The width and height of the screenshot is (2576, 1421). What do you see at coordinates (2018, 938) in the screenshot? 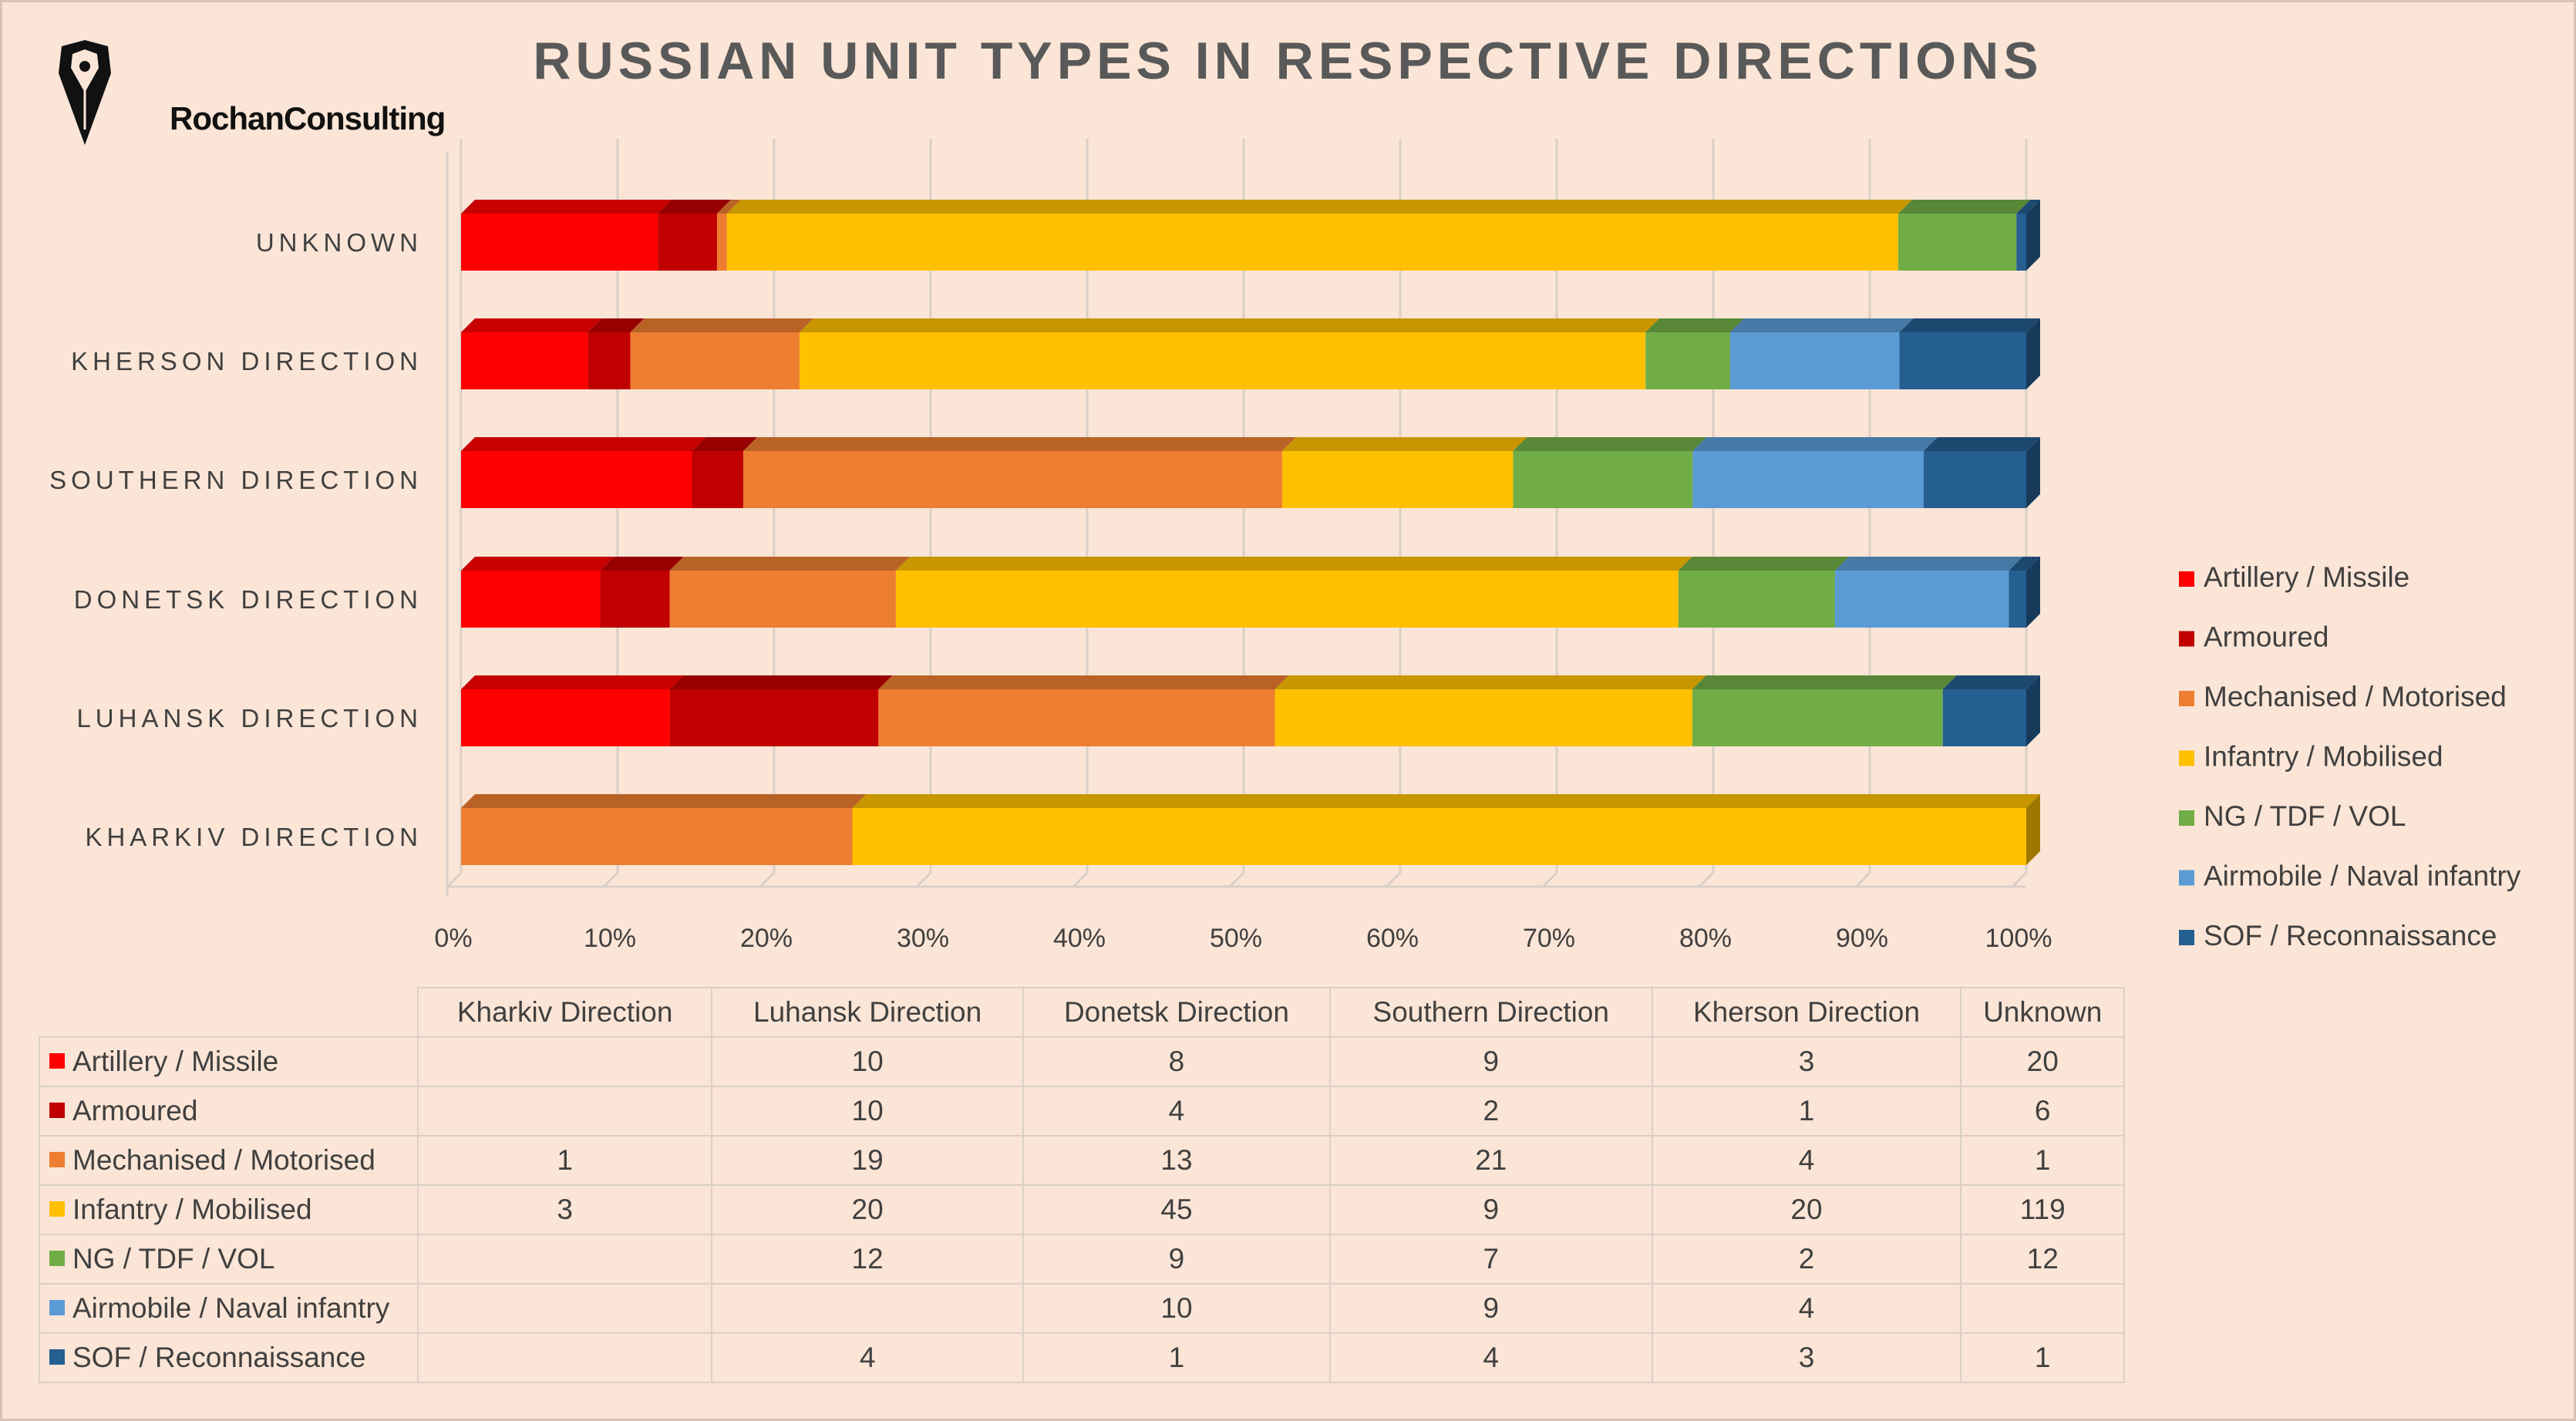
I see `x-tick-label: 100%` at bounding box center [2018, 938].